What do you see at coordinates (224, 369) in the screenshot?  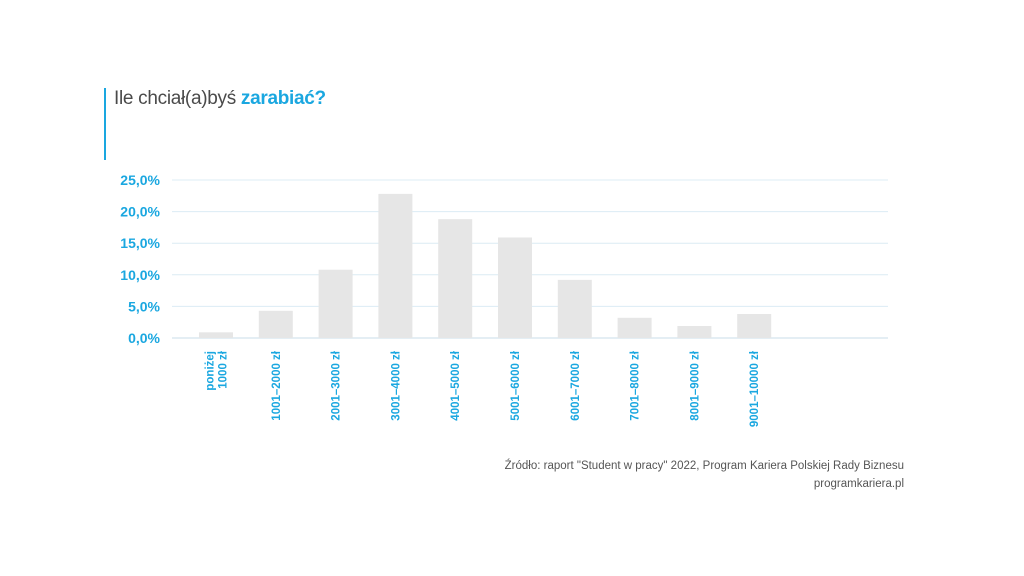 I see `x-tick-label-line: 1000 zł` at bounding box center [224, 369].